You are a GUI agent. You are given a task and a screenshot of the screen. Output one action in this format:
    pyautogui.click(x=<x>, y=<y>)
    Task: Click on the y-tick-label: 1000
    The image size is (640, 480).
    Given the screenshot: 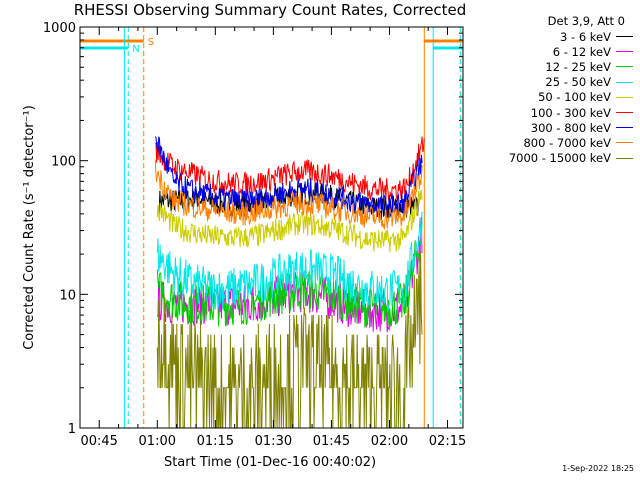 What is the action you would take?
    pyautogui.click(x=59, y=28)
    